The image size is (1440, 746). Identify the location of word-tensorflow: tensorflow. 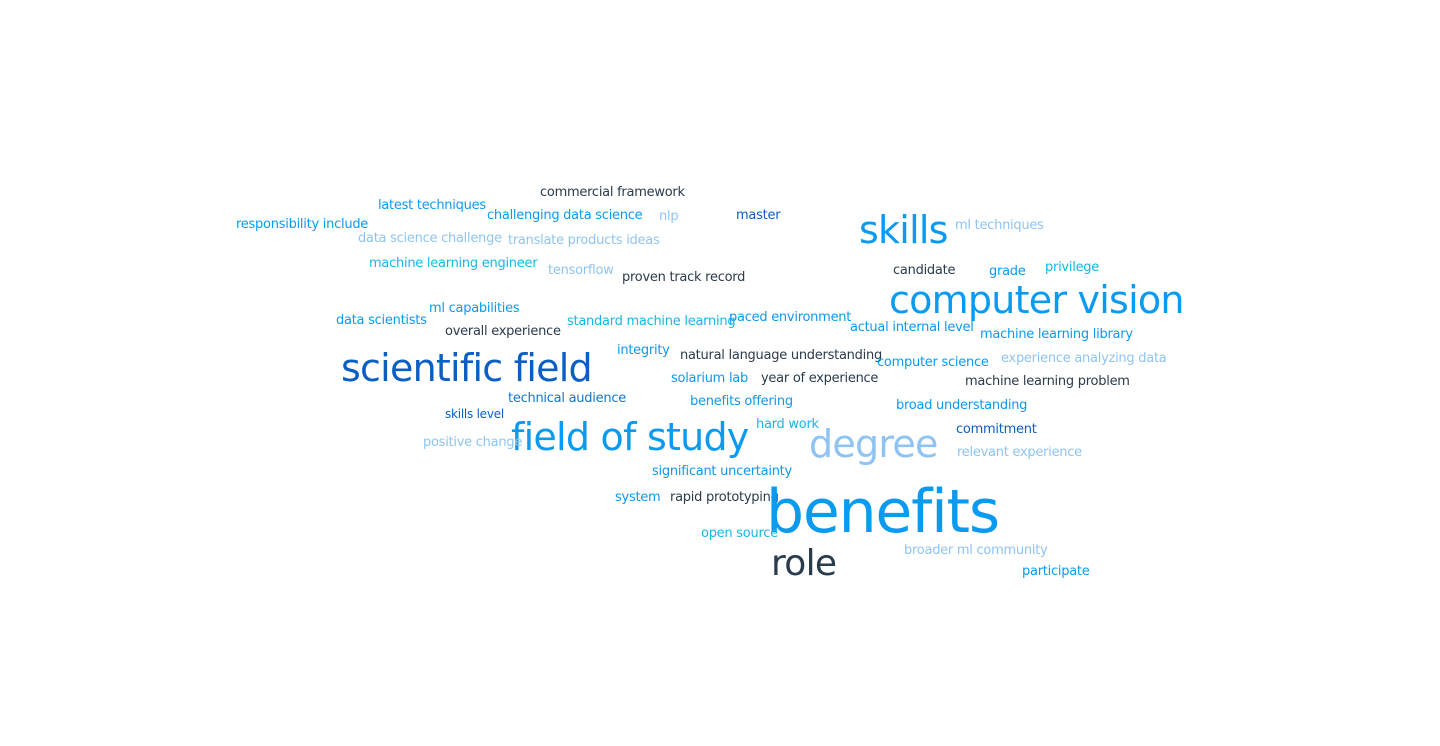
(581, 270).